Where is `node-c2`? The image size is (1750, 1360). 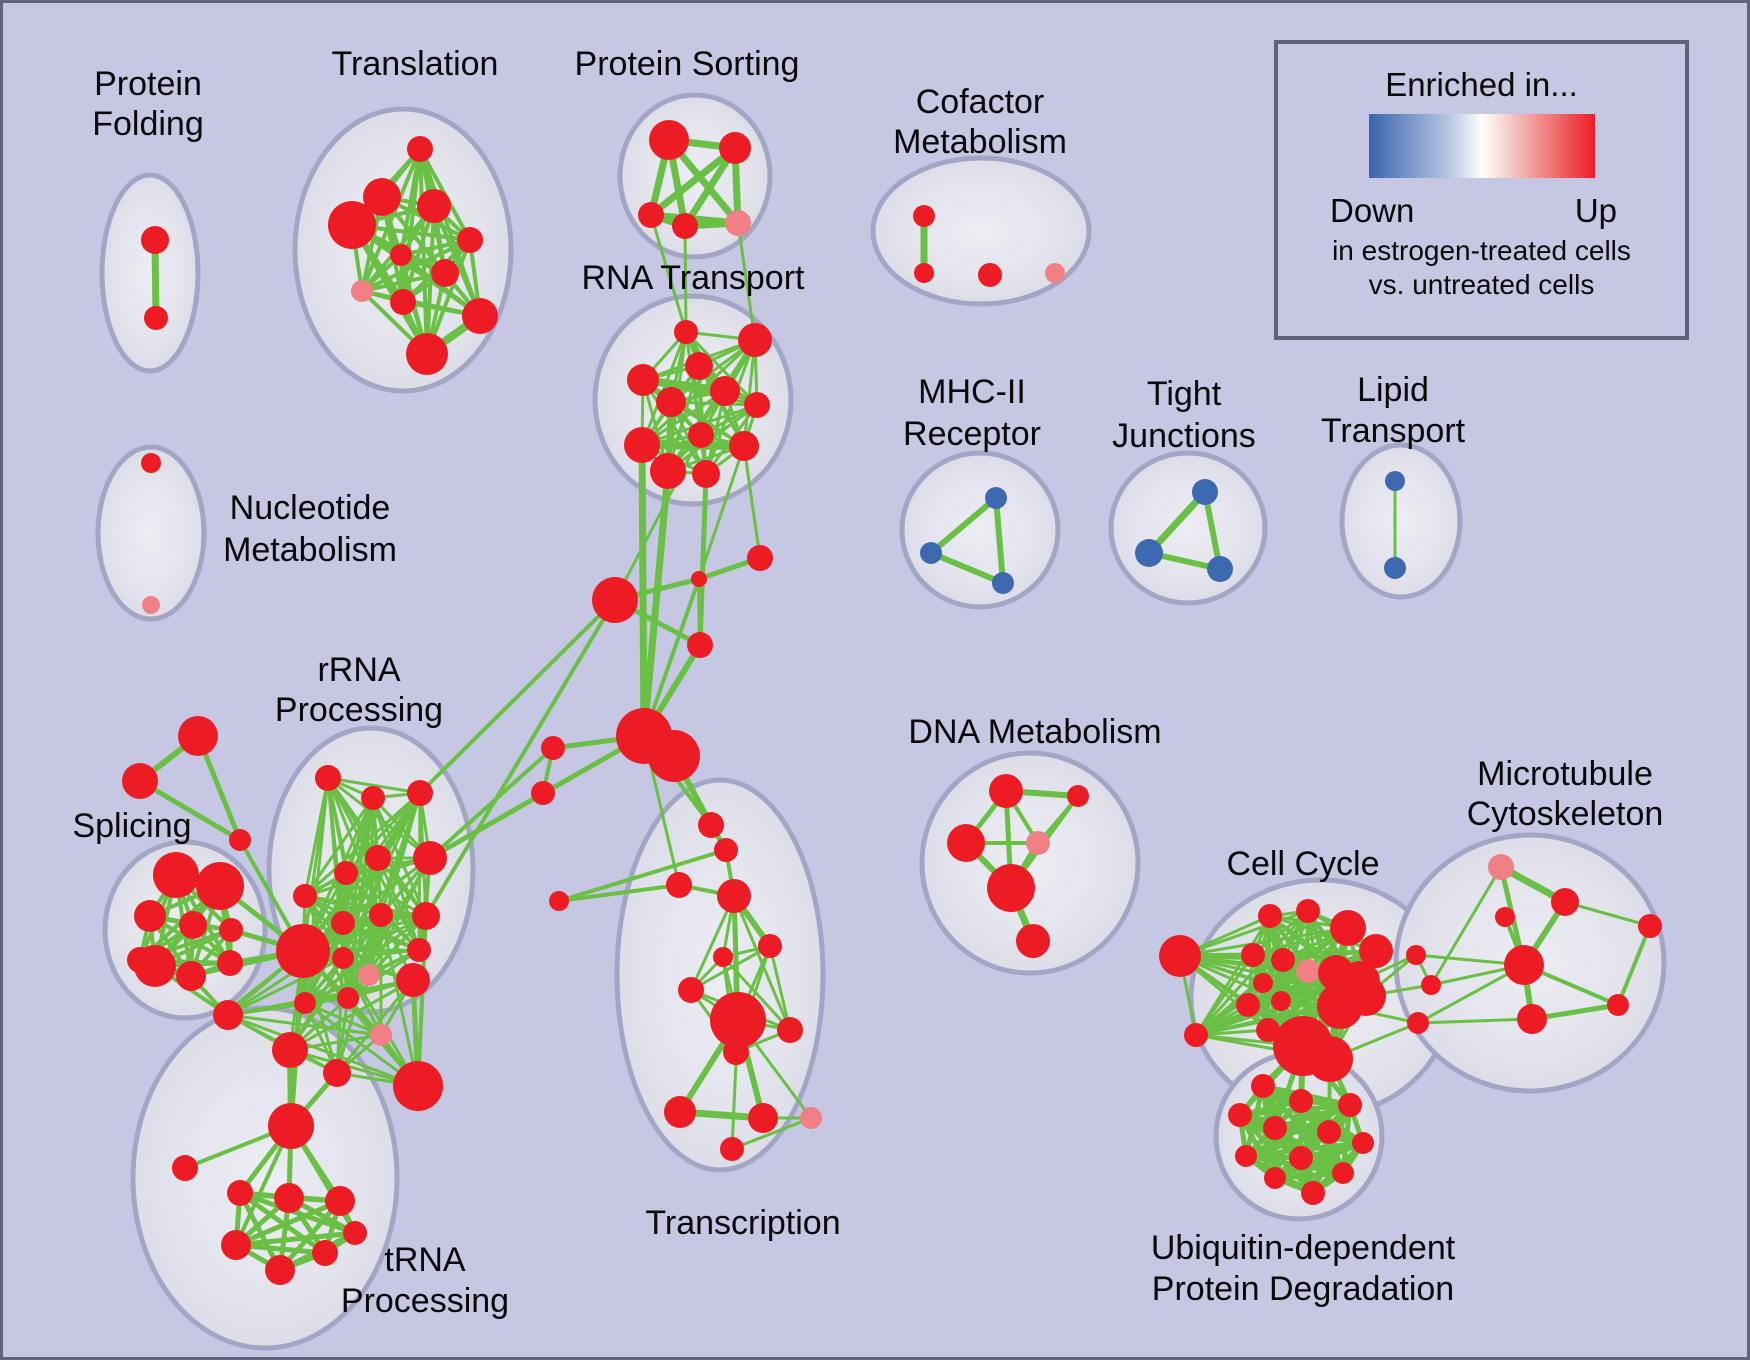
node-c2 is located at coordinates (699, 579).